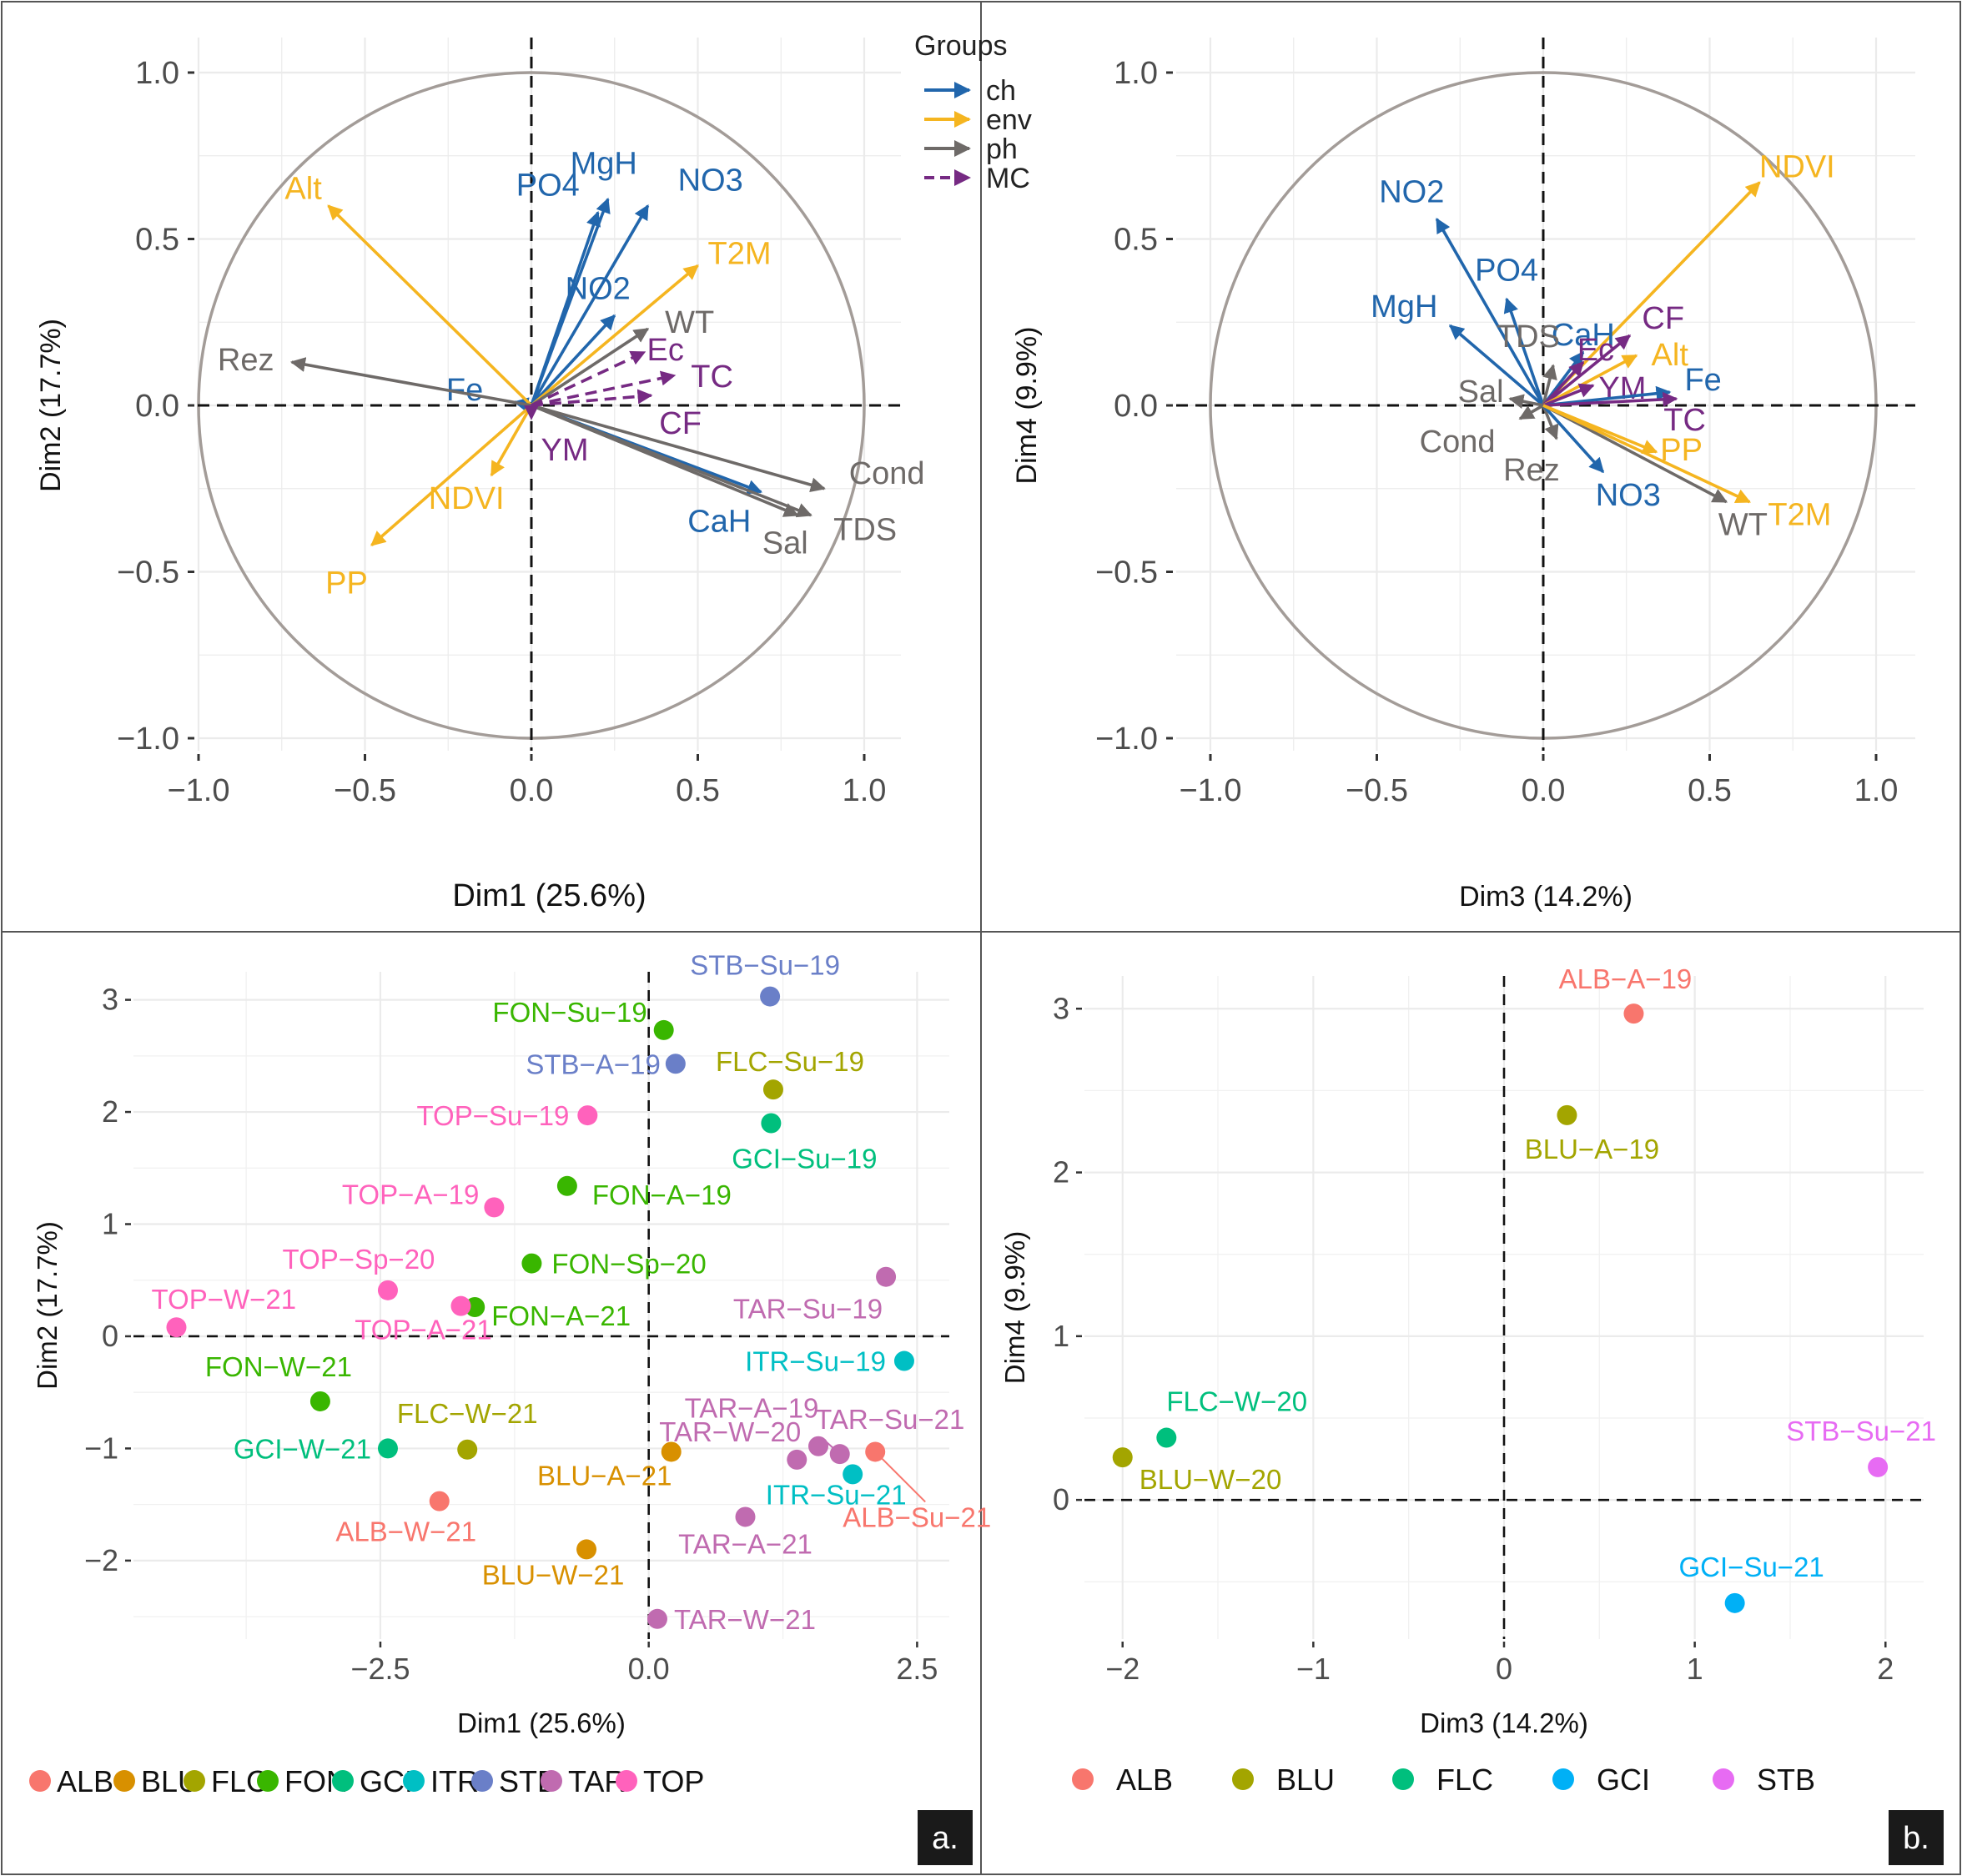 This screenshot has height=1876, width=1962. Describe the element at coordinates (414, 1781) in the screenshot. I see `legend-a-swatch-itr` at that location.